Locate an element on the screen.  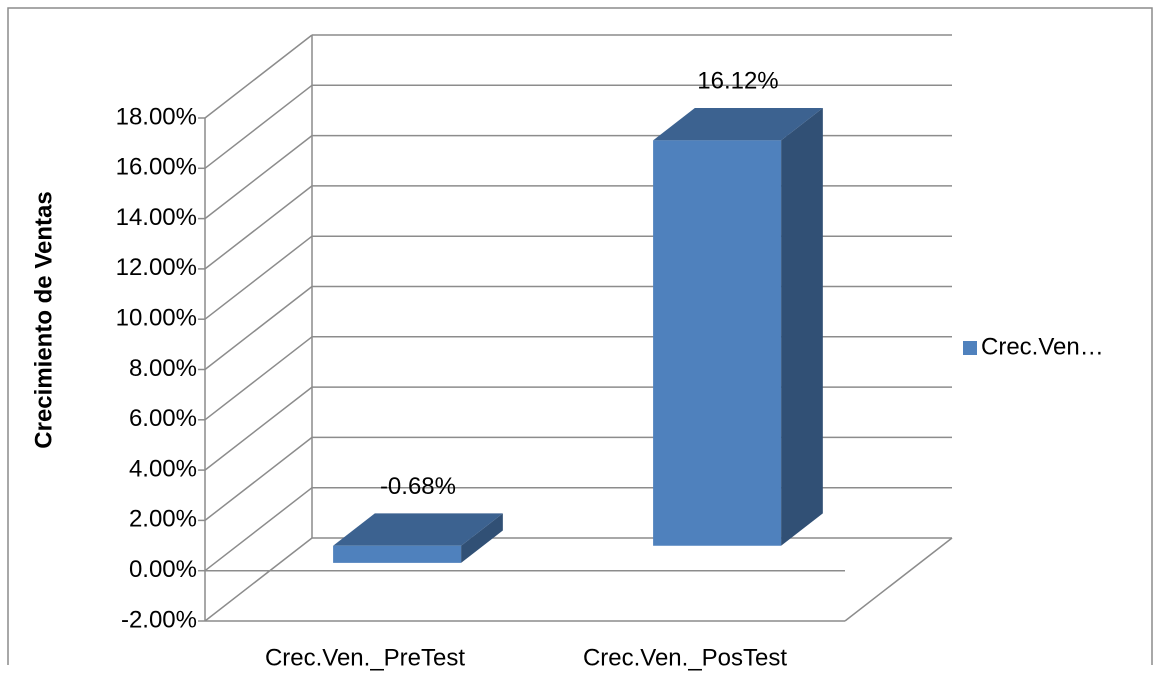
y-tick-label: 4.00% is located at coordinates (163, 468).